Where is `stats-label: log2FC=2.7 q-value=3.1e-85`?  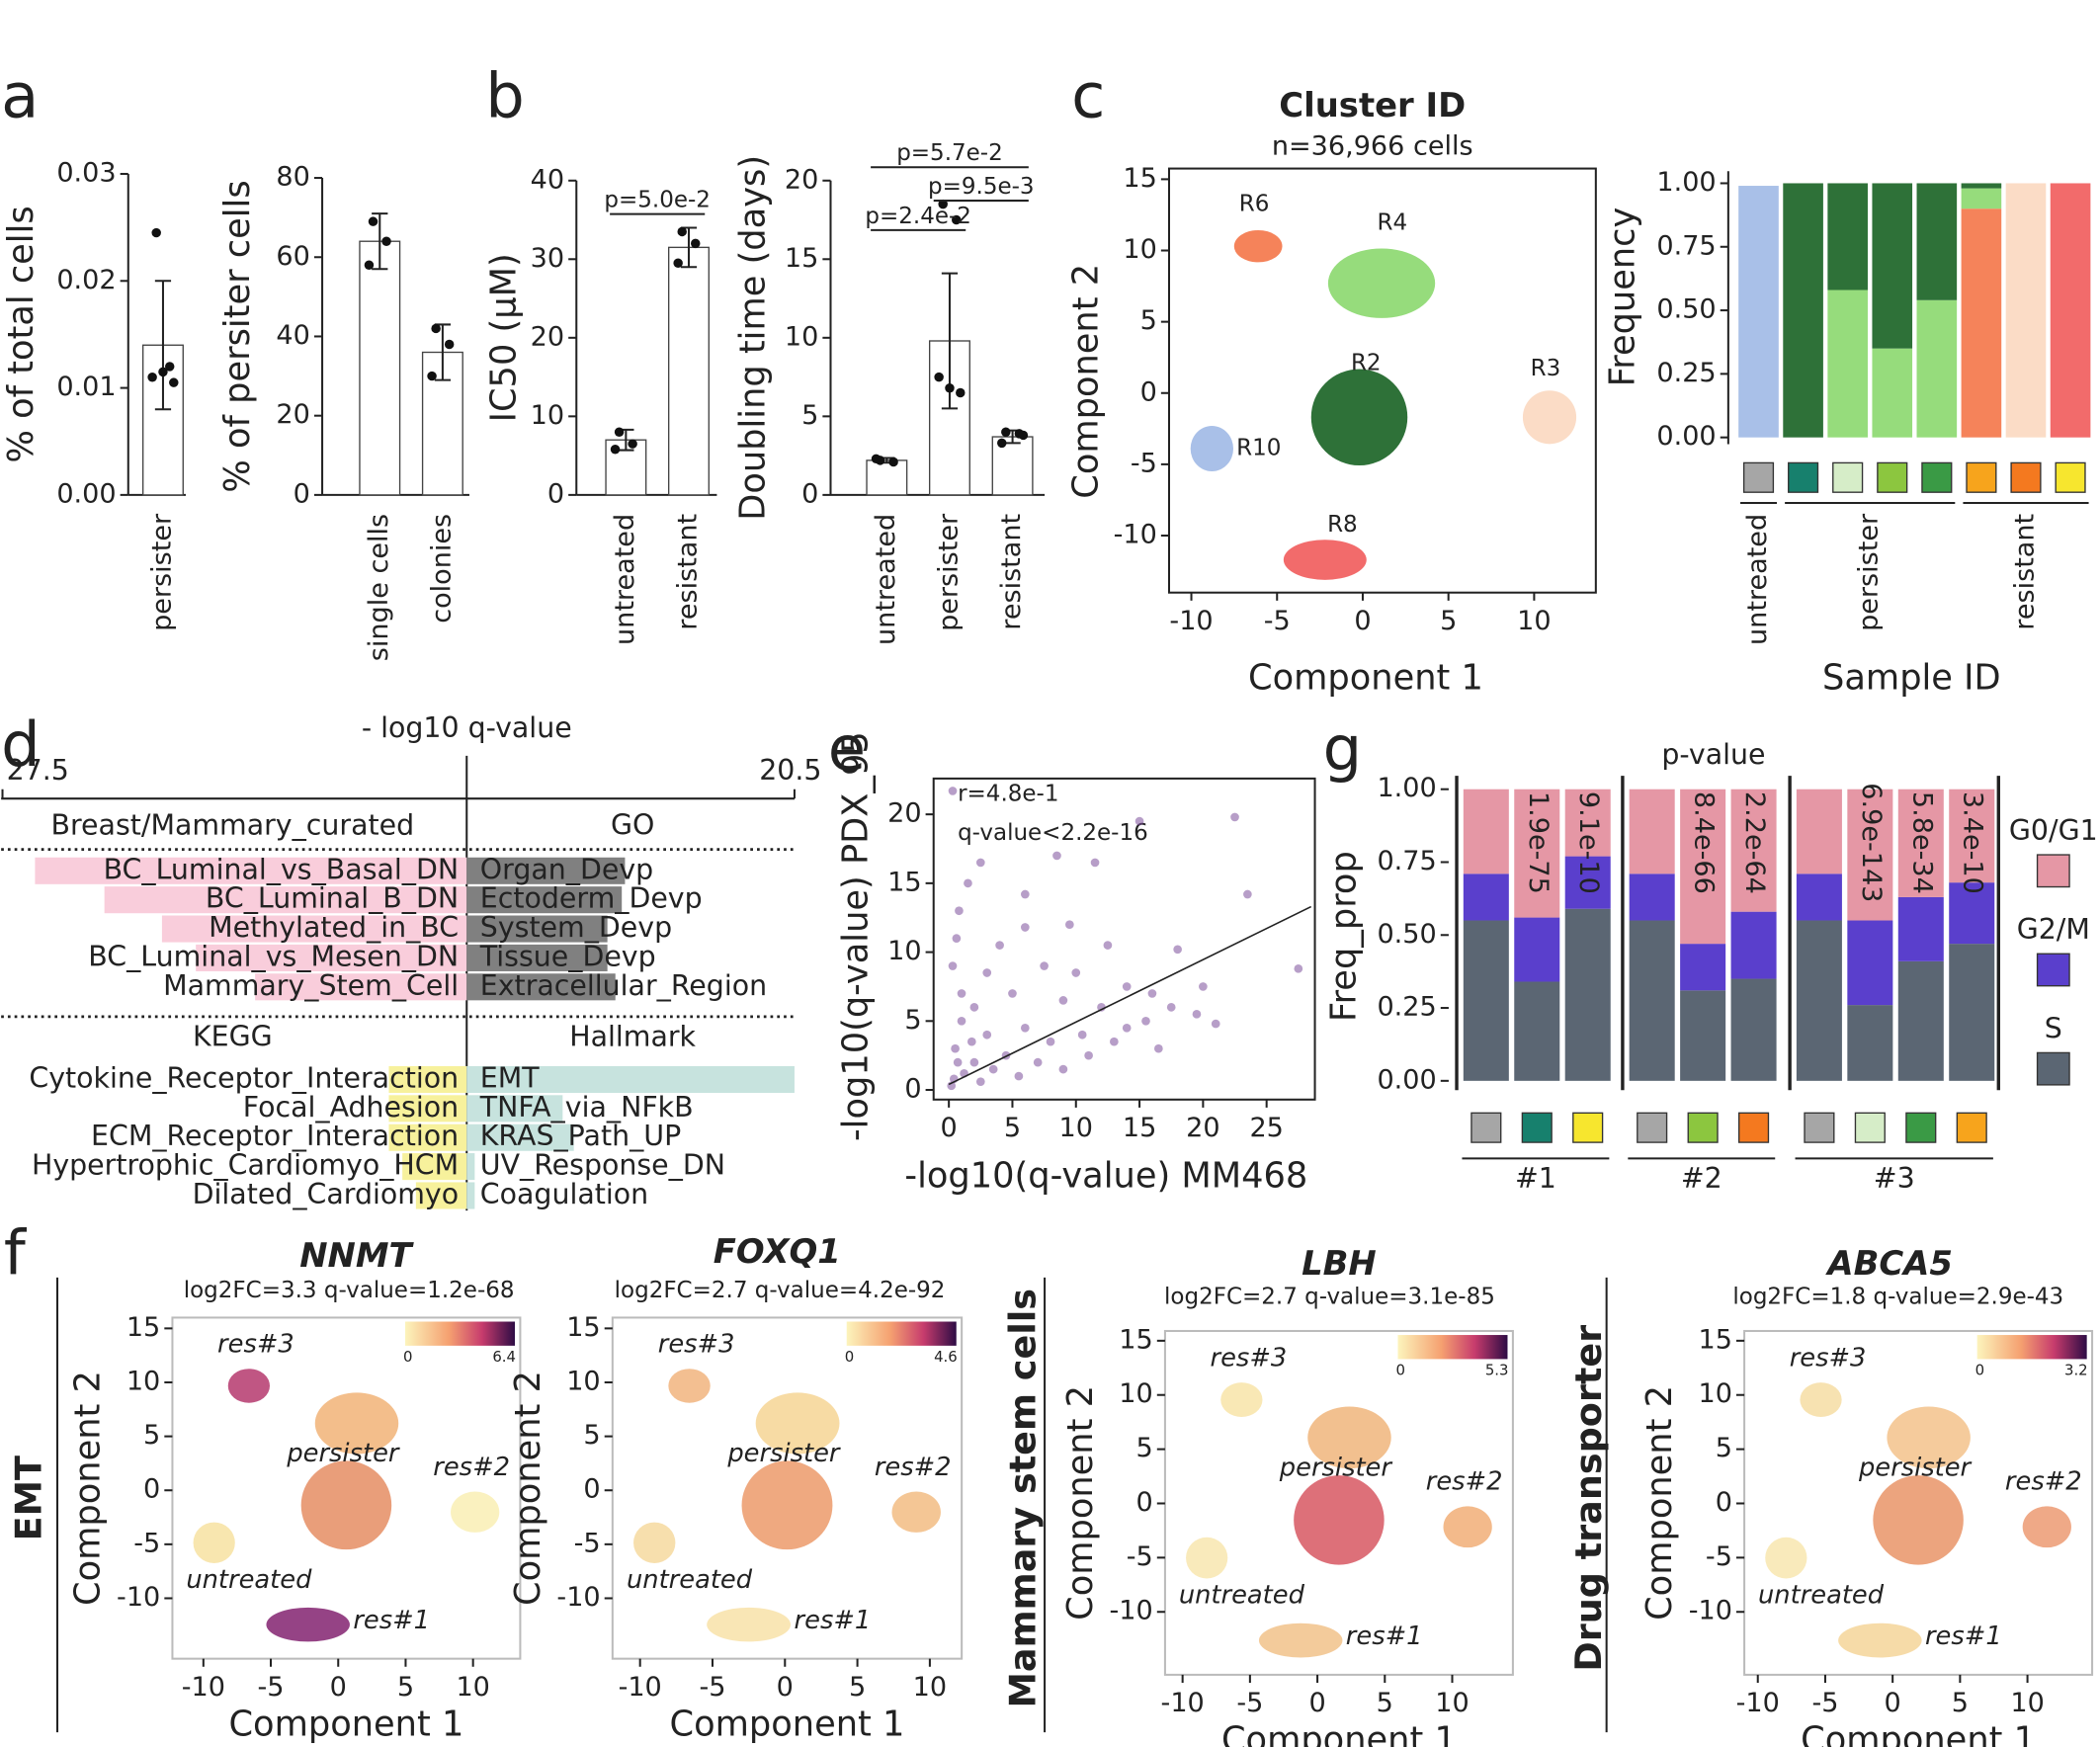
stats-label: log2FC=2.7 q-value=3.1e-85 is located at coordinates (1329, 1297).